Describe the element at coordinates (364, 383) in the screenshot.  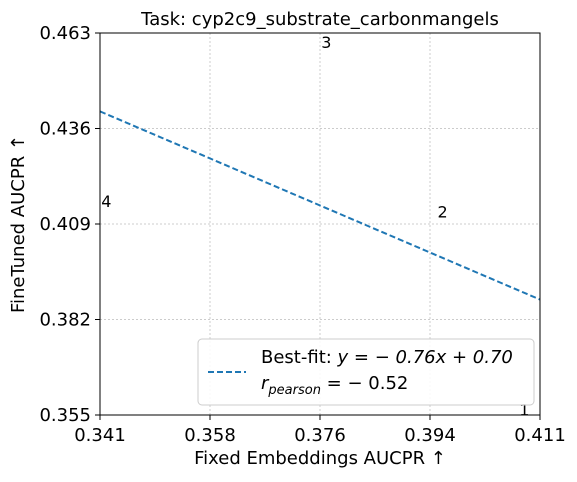
I see `legend-r-value: = − 0.52` at that location.